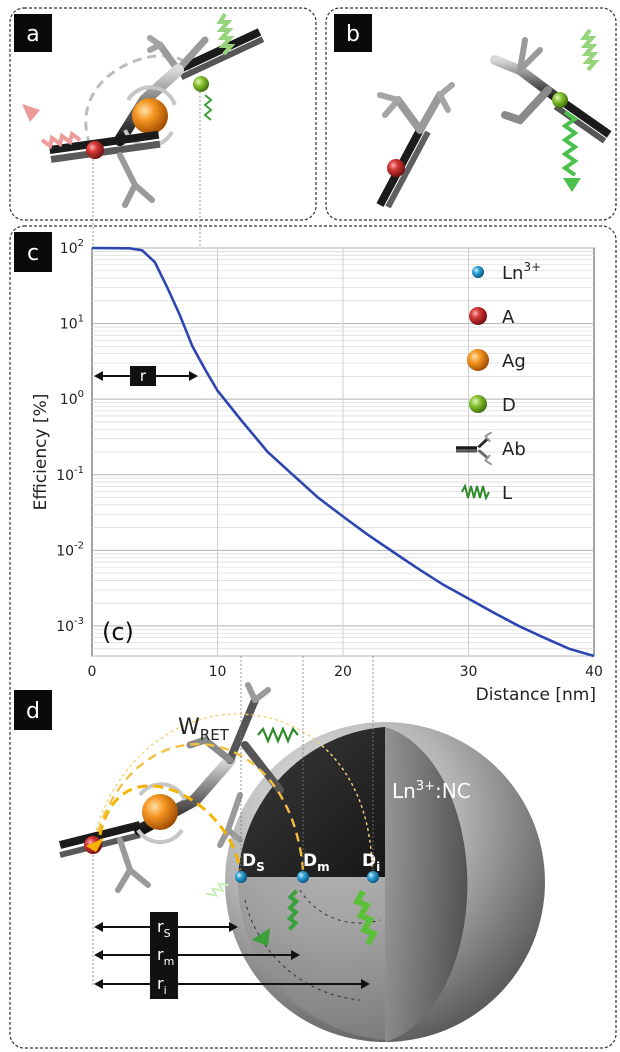 The width and height of the screenshot is (620, 1052). What do you see at coordinates (514, 449) in the screenshot?
I see `legend-label: Ab` at bounding box center [514, 449].